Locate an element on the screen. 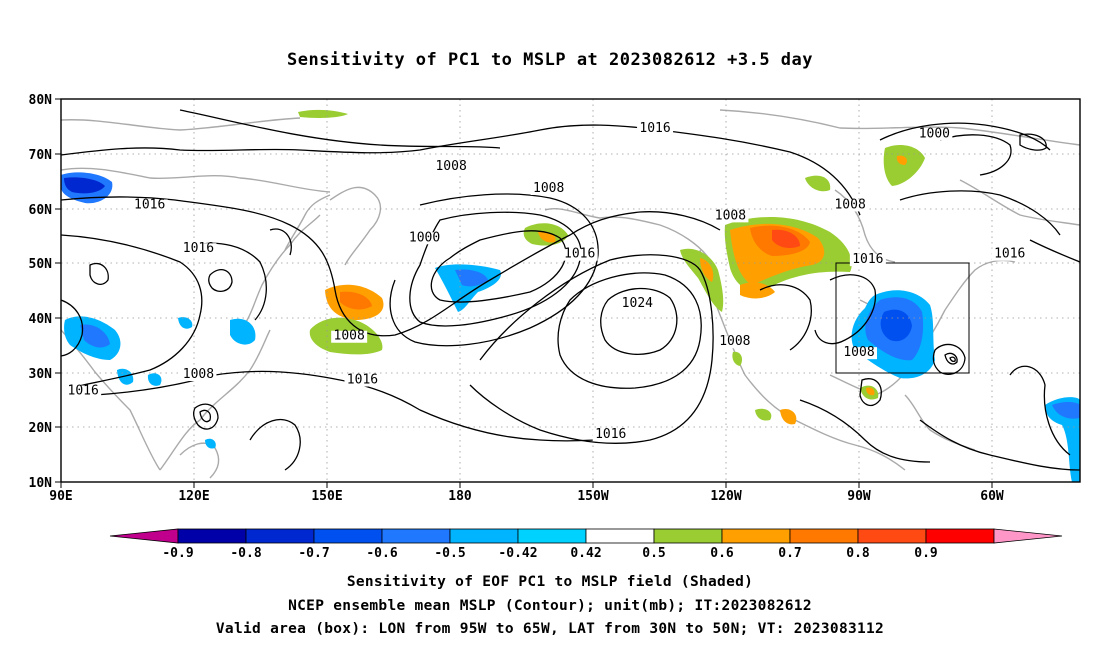  lon-label: 120W is located at coordinates (725, 496).